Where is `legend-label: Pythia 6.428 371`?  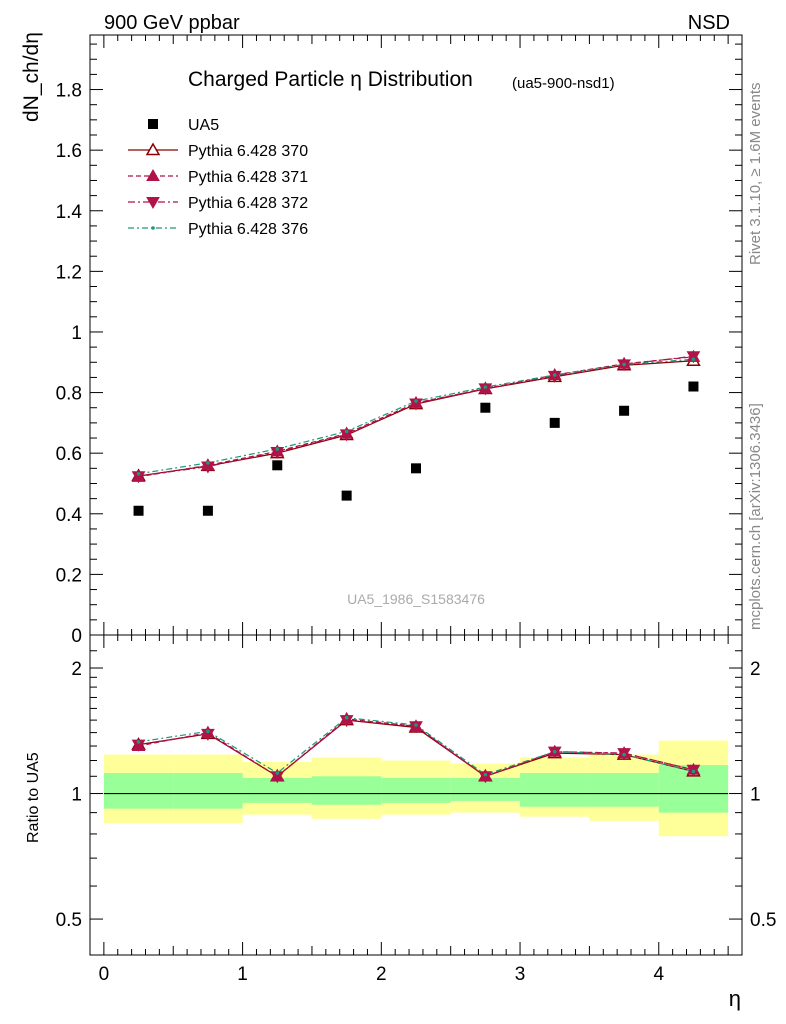
legend-label: Pythia 6.428 371 is located at coordinates (248, 177).